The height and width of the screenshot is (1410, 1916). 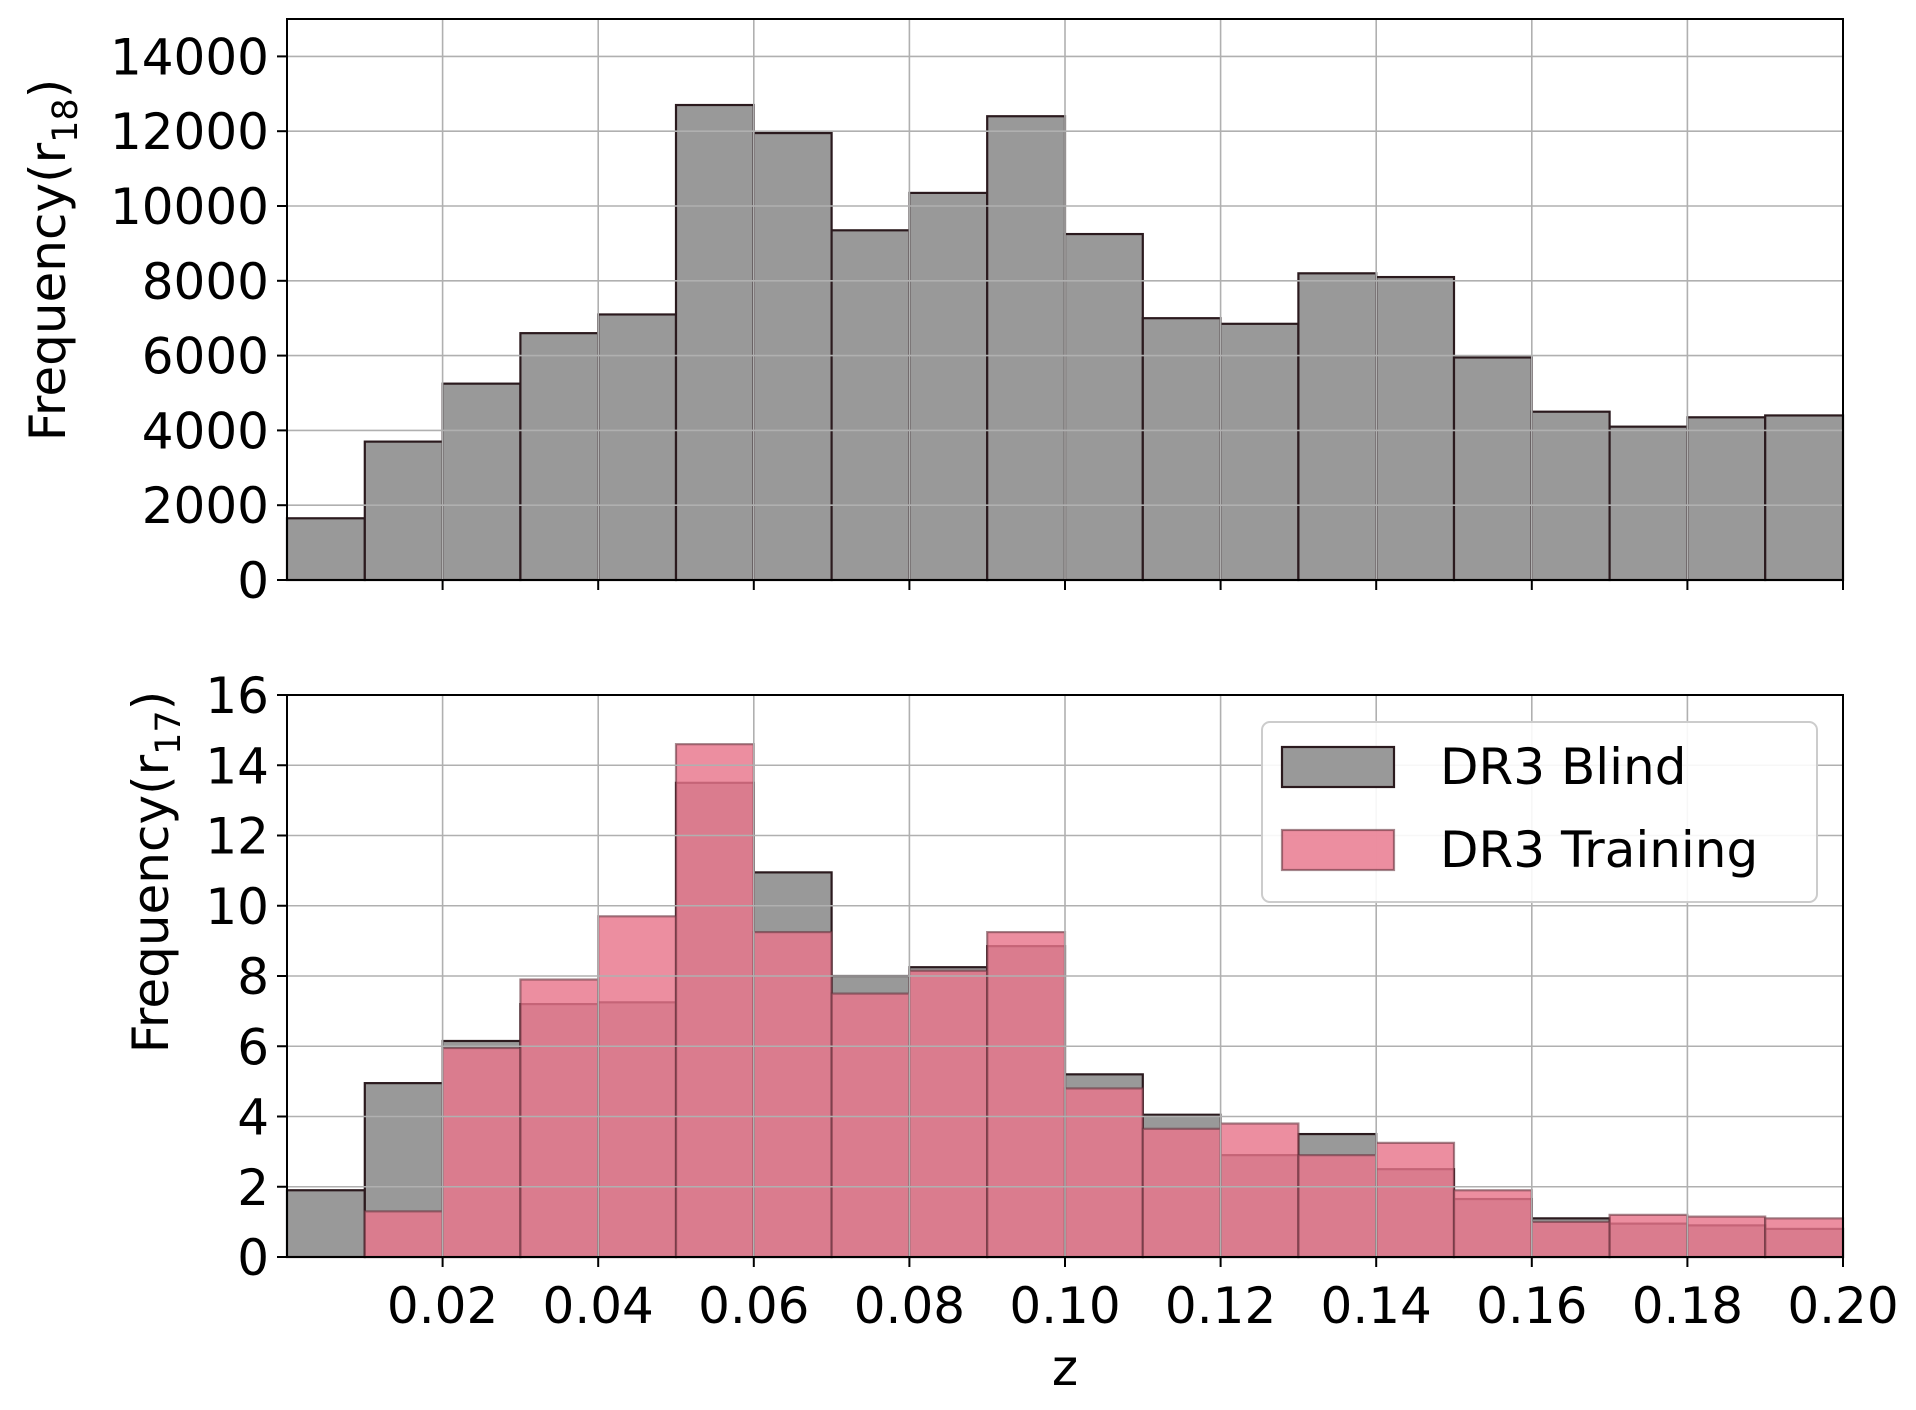 I want to click on y-tick-label: 16, so click(x=237, y=696).